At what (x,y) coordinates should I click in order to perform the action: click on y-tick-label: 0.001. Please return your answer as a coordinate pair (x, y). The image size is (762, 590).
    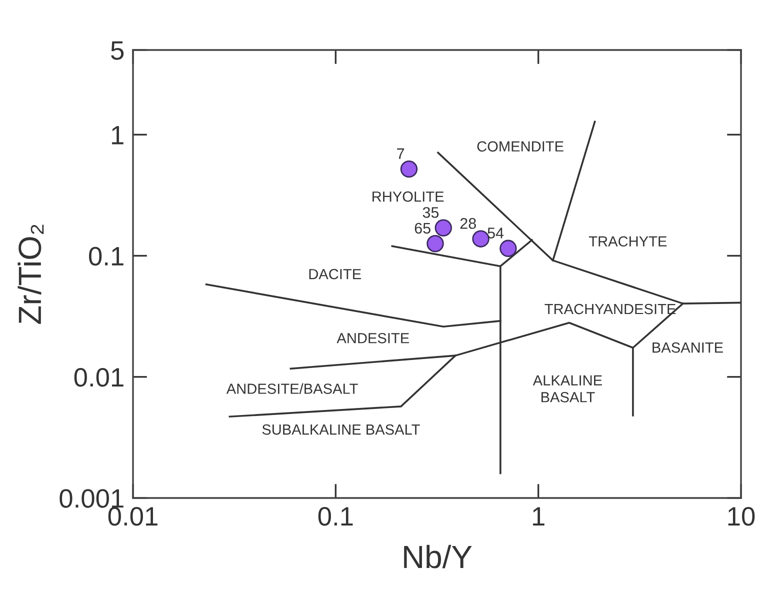
    Looking at the image, I should click on (92, 498).